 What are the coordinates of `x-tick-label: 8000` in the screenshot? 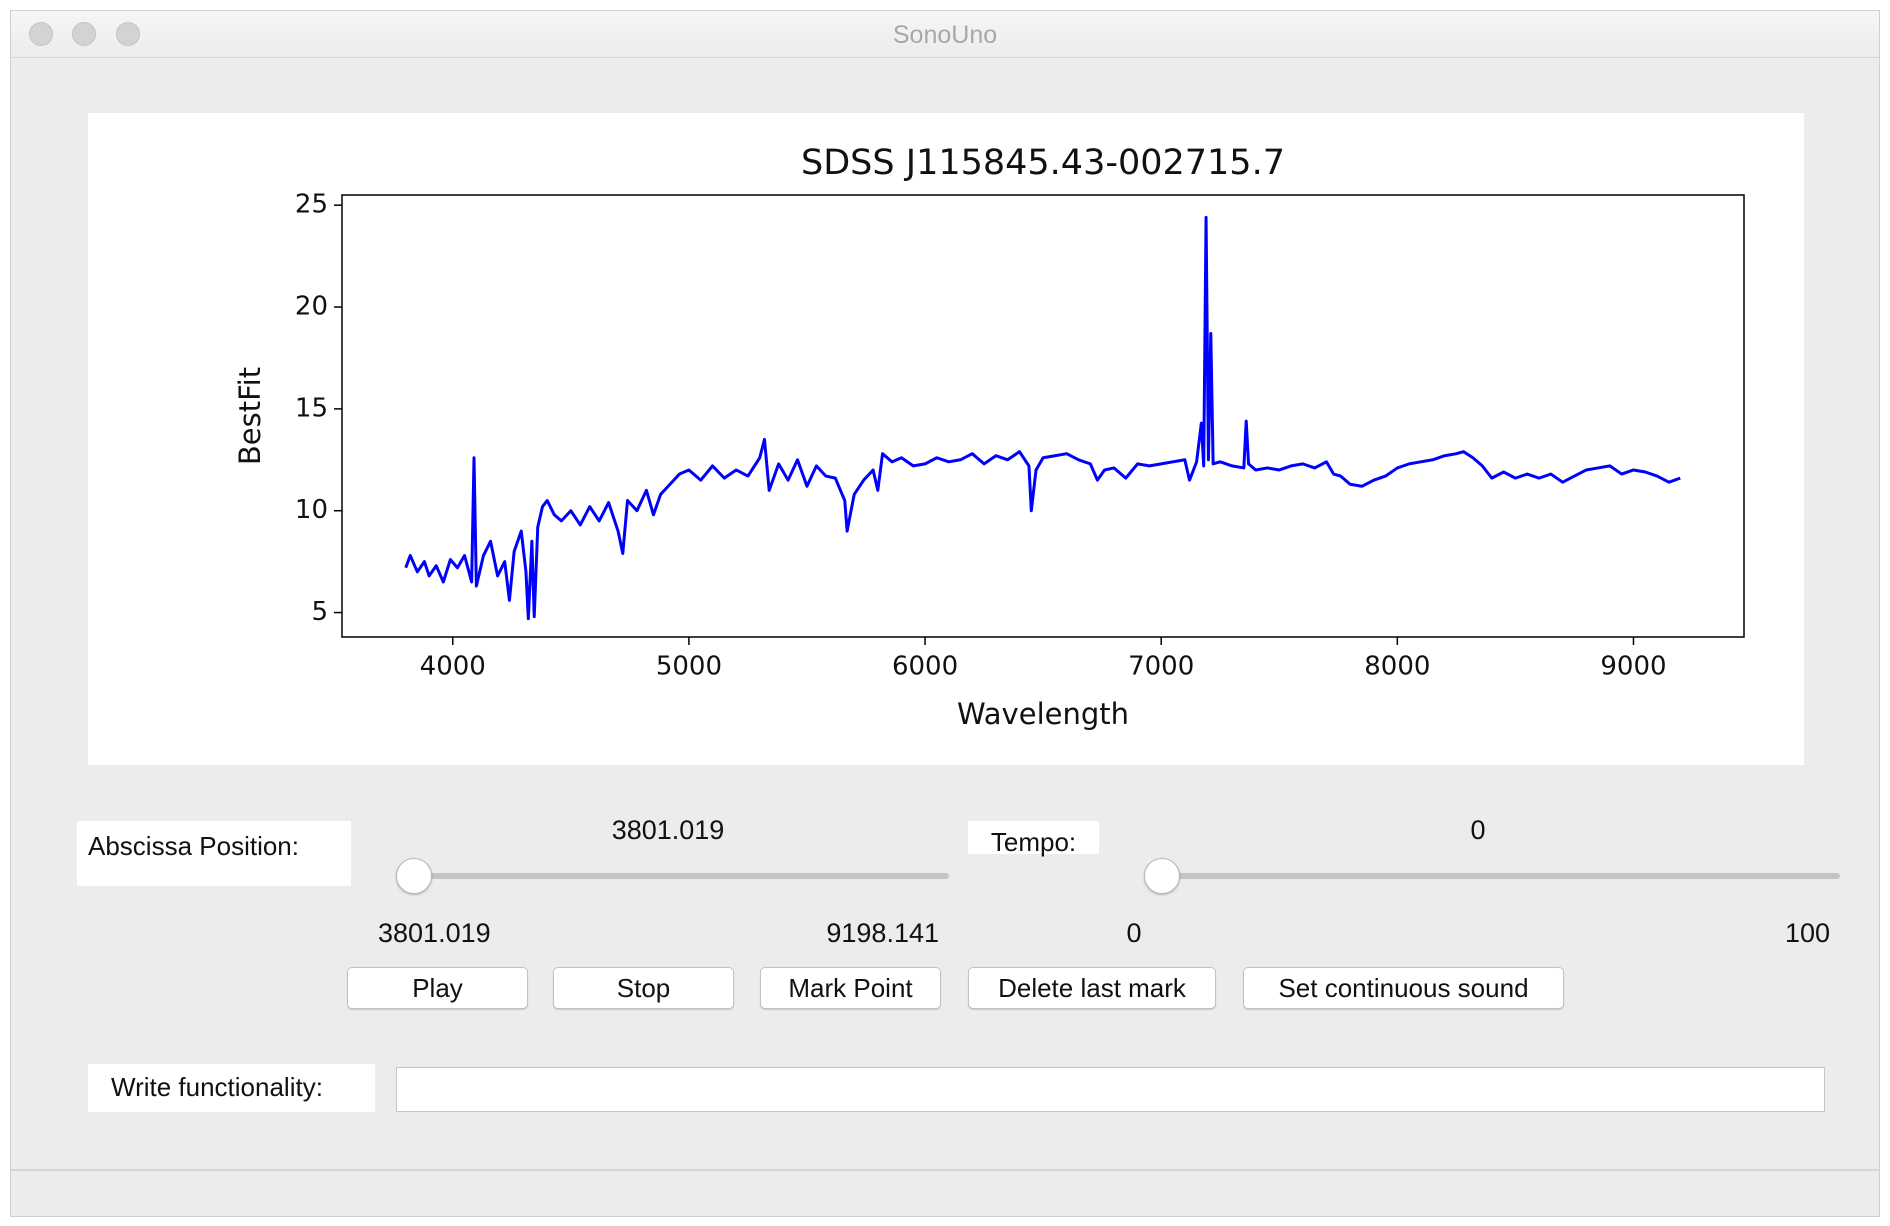 It's located at (1397, 667).